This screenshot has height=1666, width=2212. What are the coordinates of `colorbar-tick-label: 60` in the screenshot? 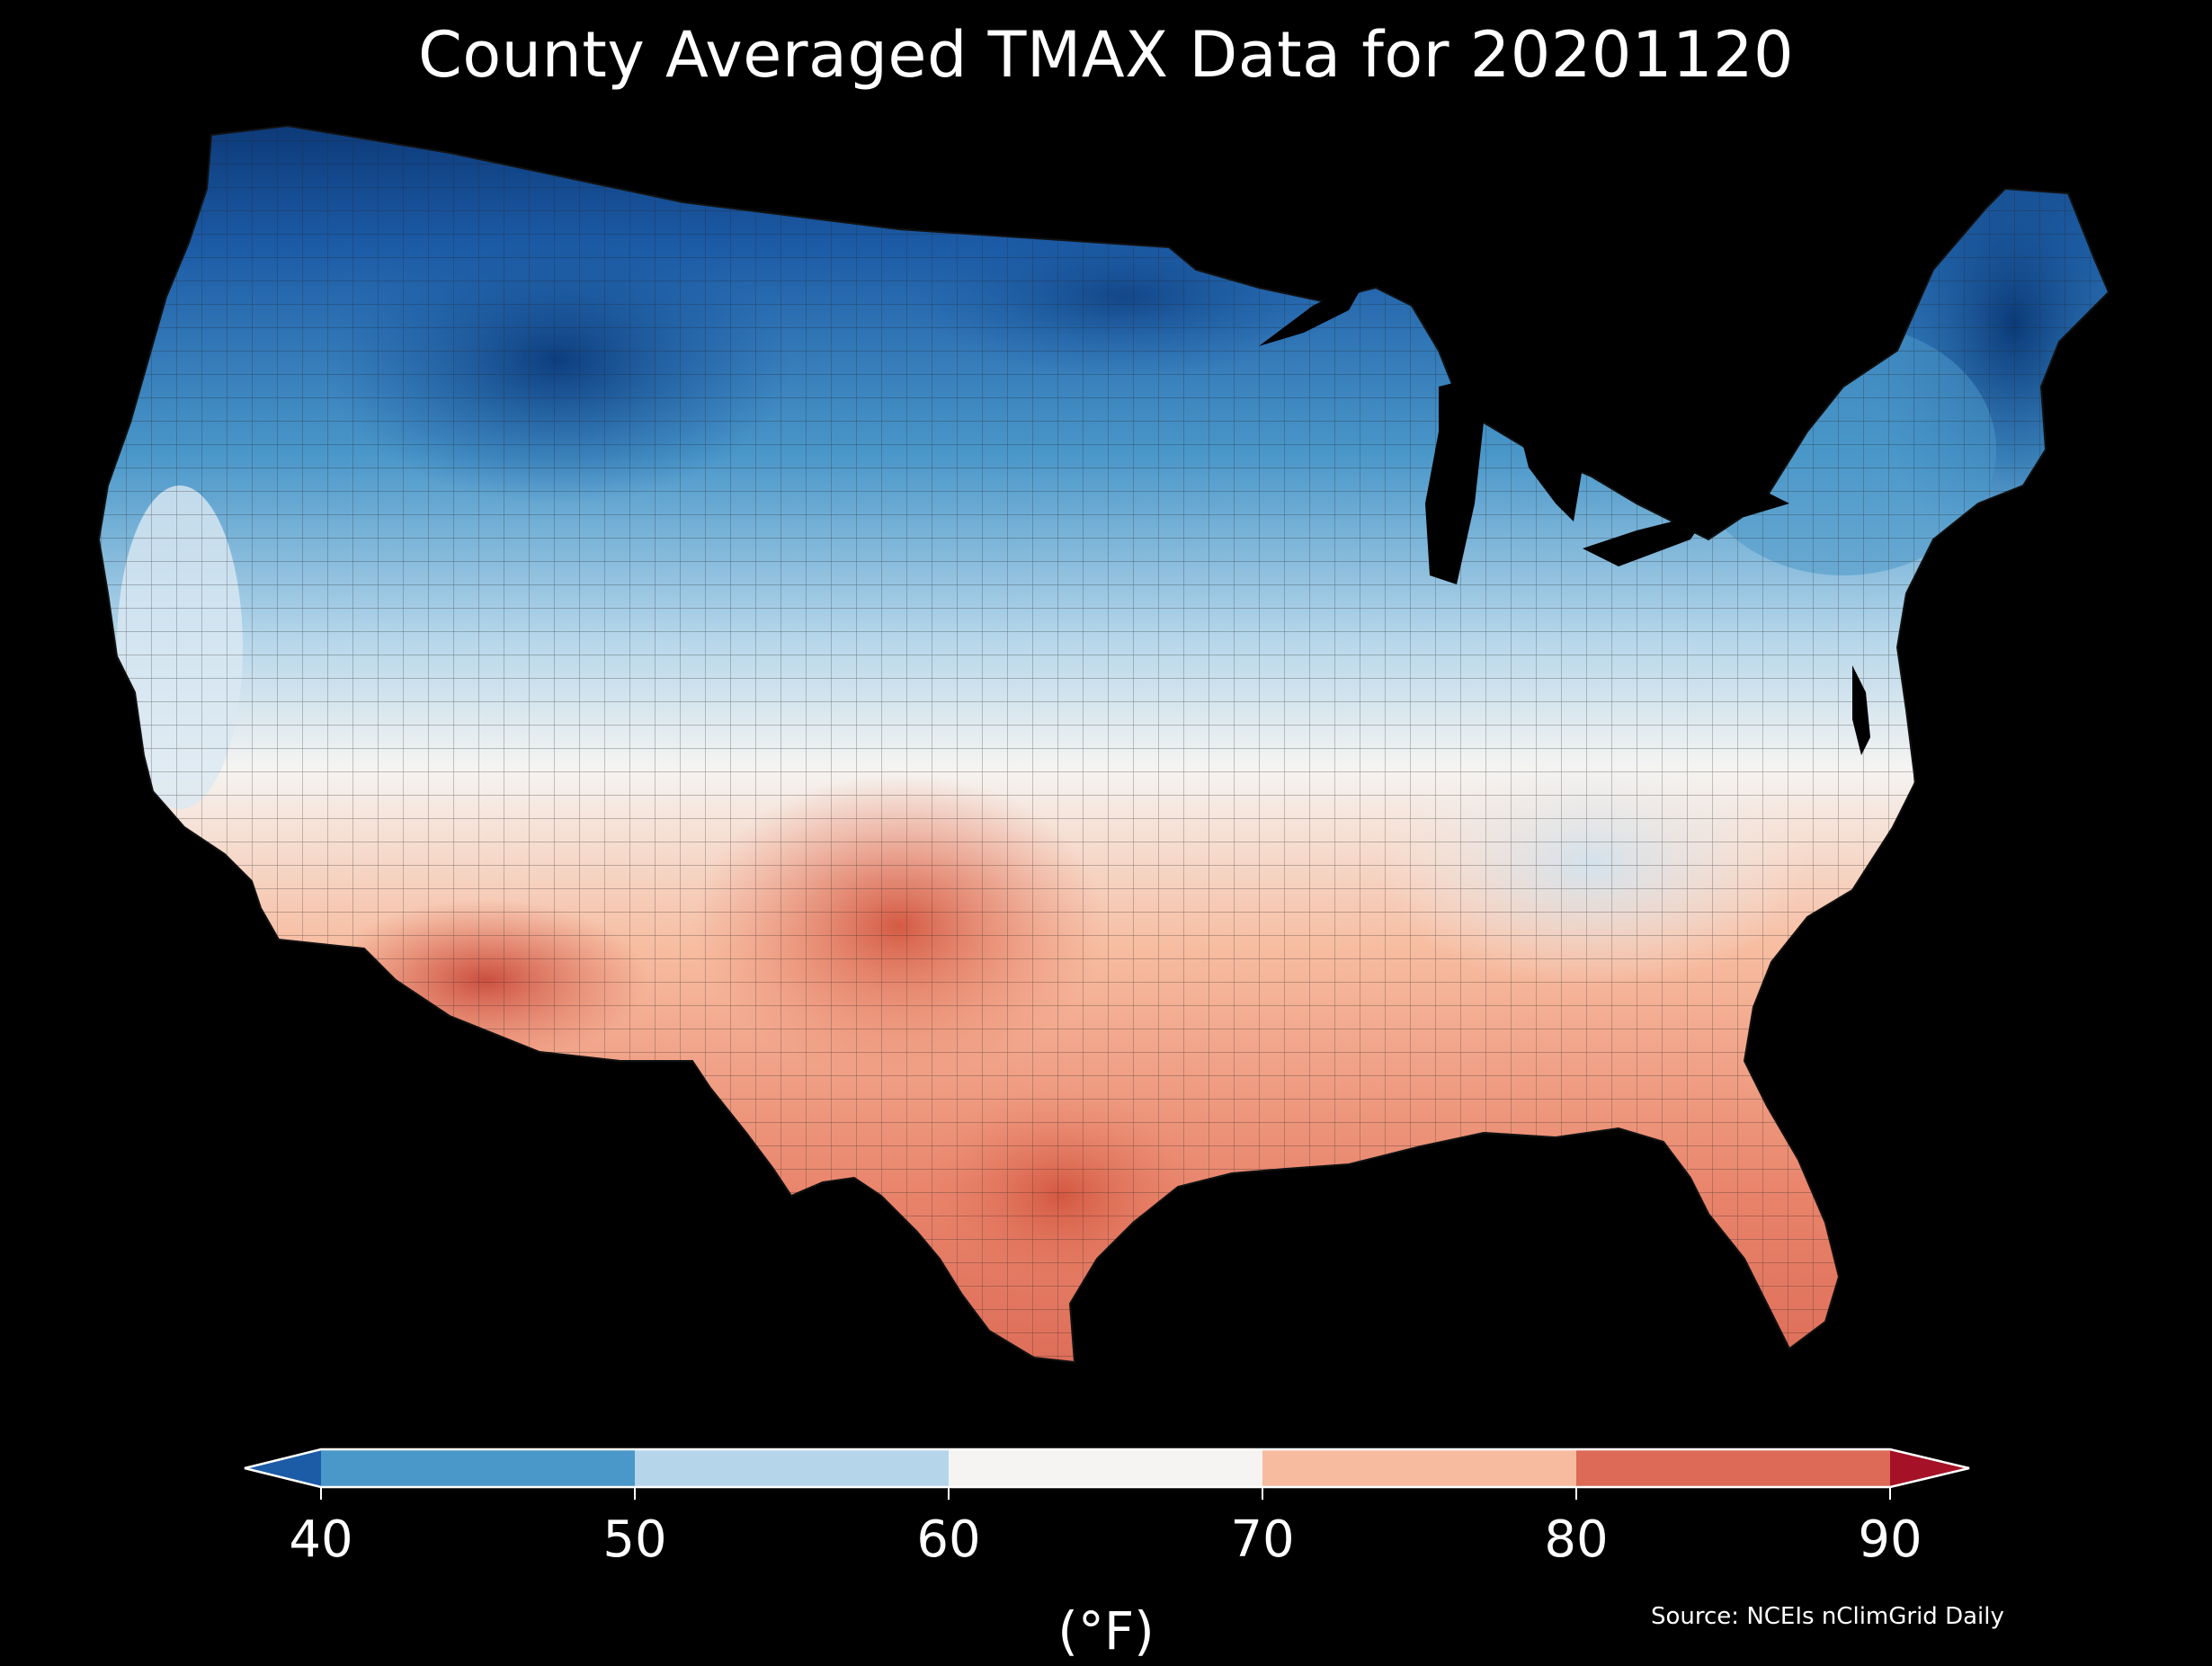 It's located at (948, 1540).